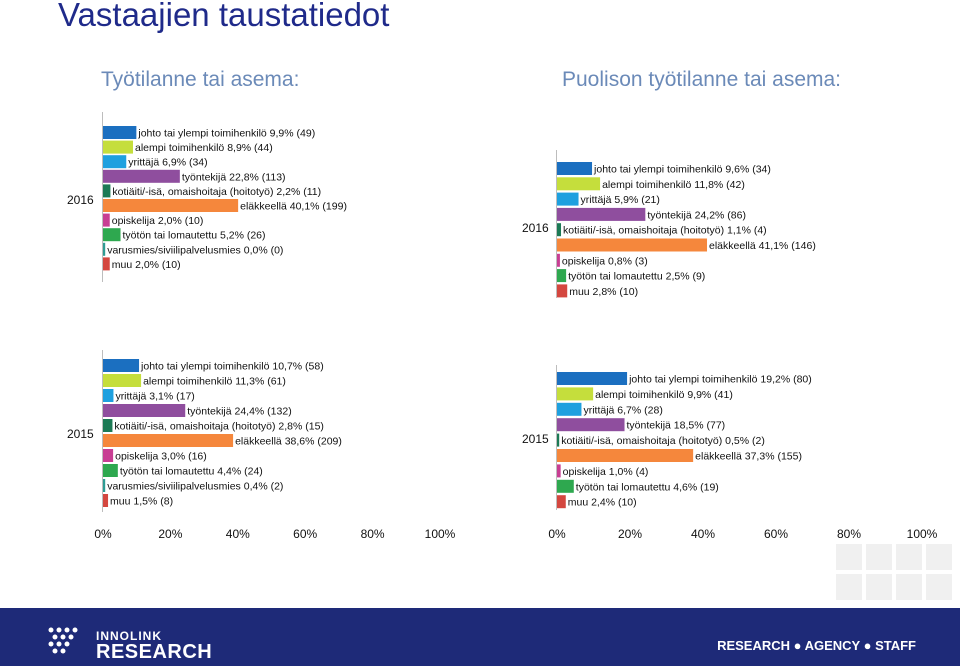 The image size is (960, 666). I want to click on data-label: yrittäjä 6,9% (34), so click(167, 163).